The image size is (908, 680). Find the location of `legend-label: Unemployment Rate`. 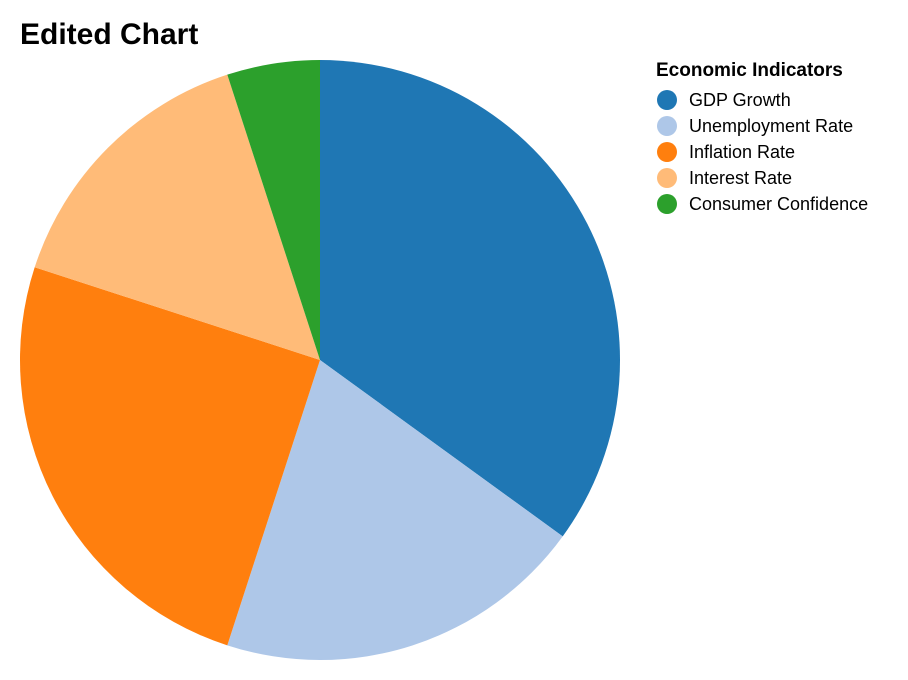

legend-label: Unemployment Rate is located at coordinates (771, 125).